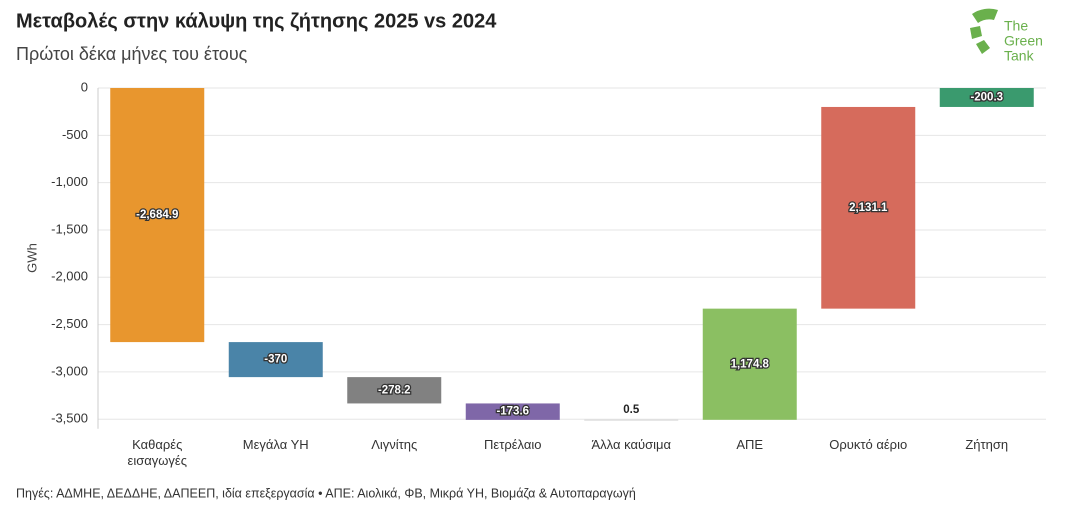 This screenshot has width=1068, height=517. I want to click on logo-mark, so click(984, 31).